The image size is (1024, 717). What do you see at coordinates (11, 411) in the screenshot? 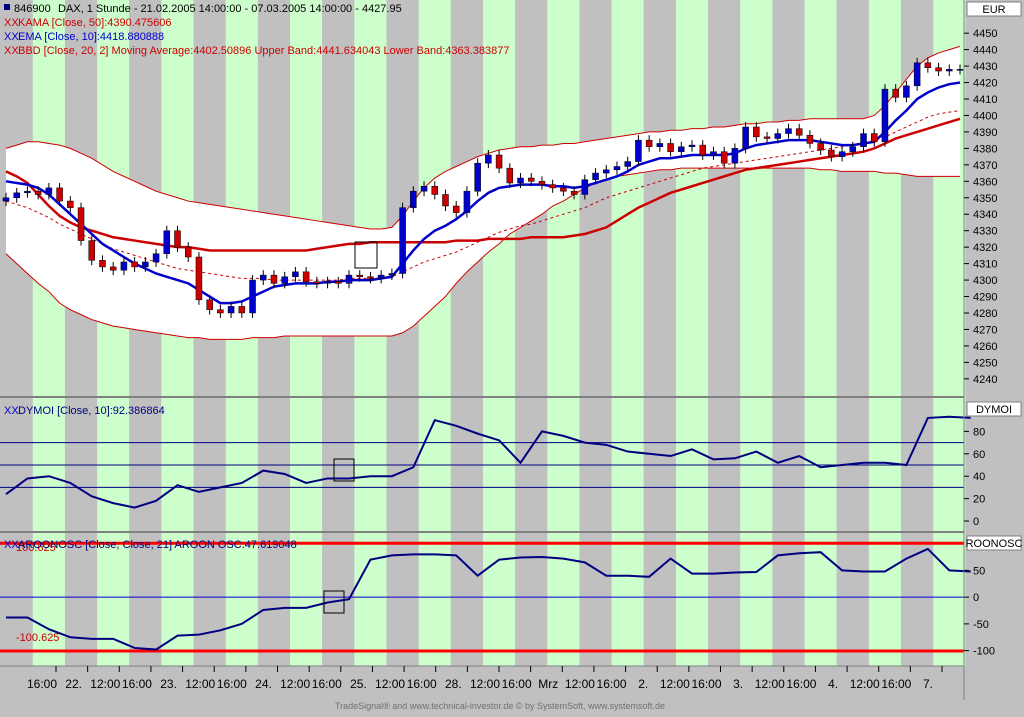
I see `legend-xx-mark: XX` at bounding box center [11, 411].